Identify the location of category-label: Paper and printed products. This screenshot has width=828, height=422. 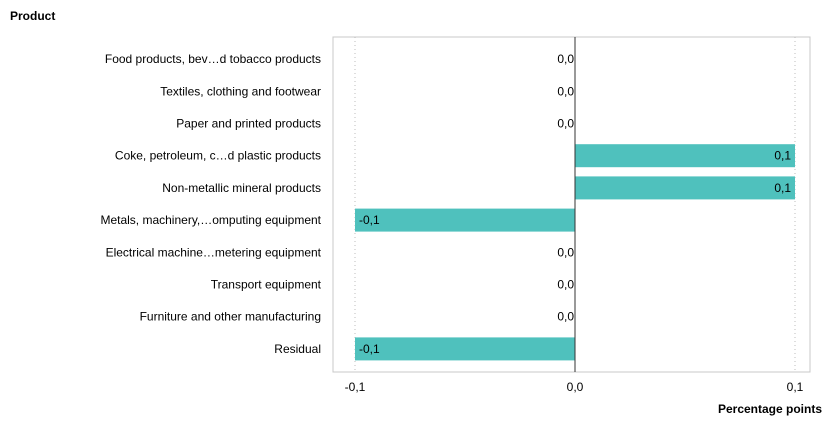
(248, 124).